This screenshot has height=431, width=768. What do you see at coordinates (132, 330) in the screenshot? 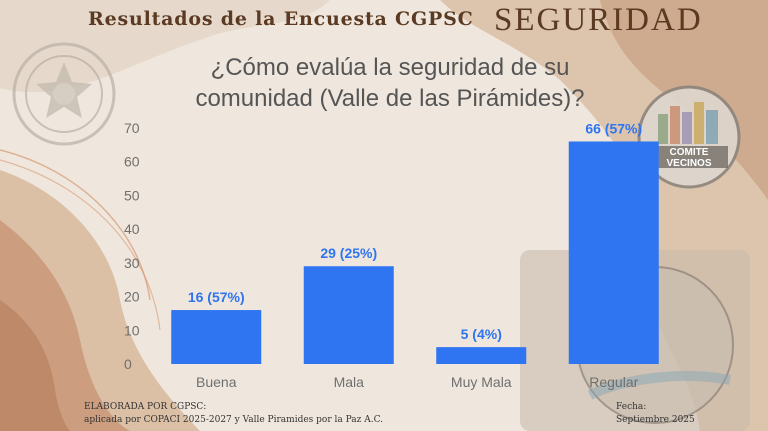
I see `y-tick-label: 10` at bounding box center [132, 330].